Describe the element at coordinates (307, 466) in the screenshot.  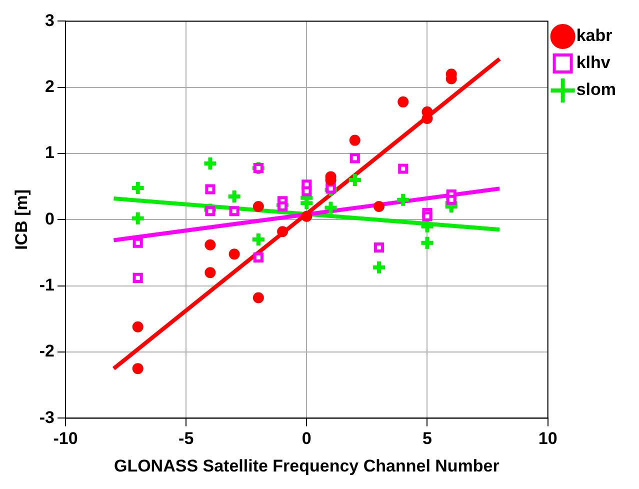
I see `x-axis-title: GLONASS Satellite Frequency Channel Number` at that location.